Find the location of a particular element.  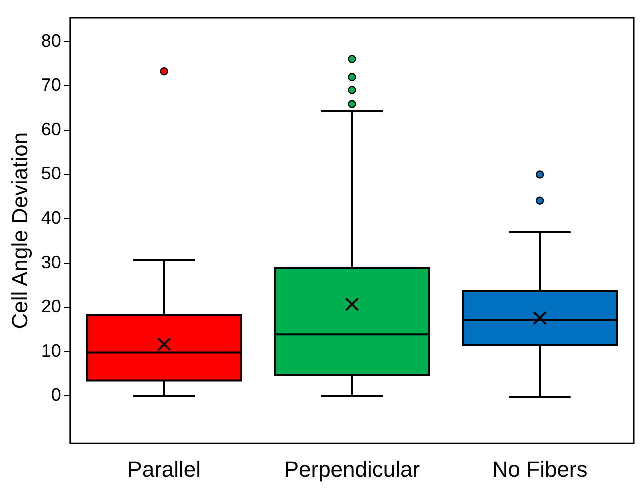

y-tick-label: 20 is located at coordinates (51, 306).